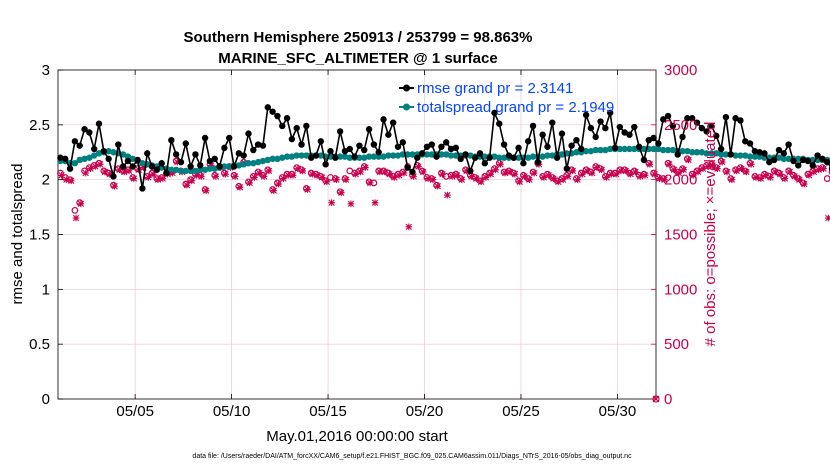 The width and height of the screenshot is (830, 470). I want to click on y2-tick-label: 2500, so click(680, 125).